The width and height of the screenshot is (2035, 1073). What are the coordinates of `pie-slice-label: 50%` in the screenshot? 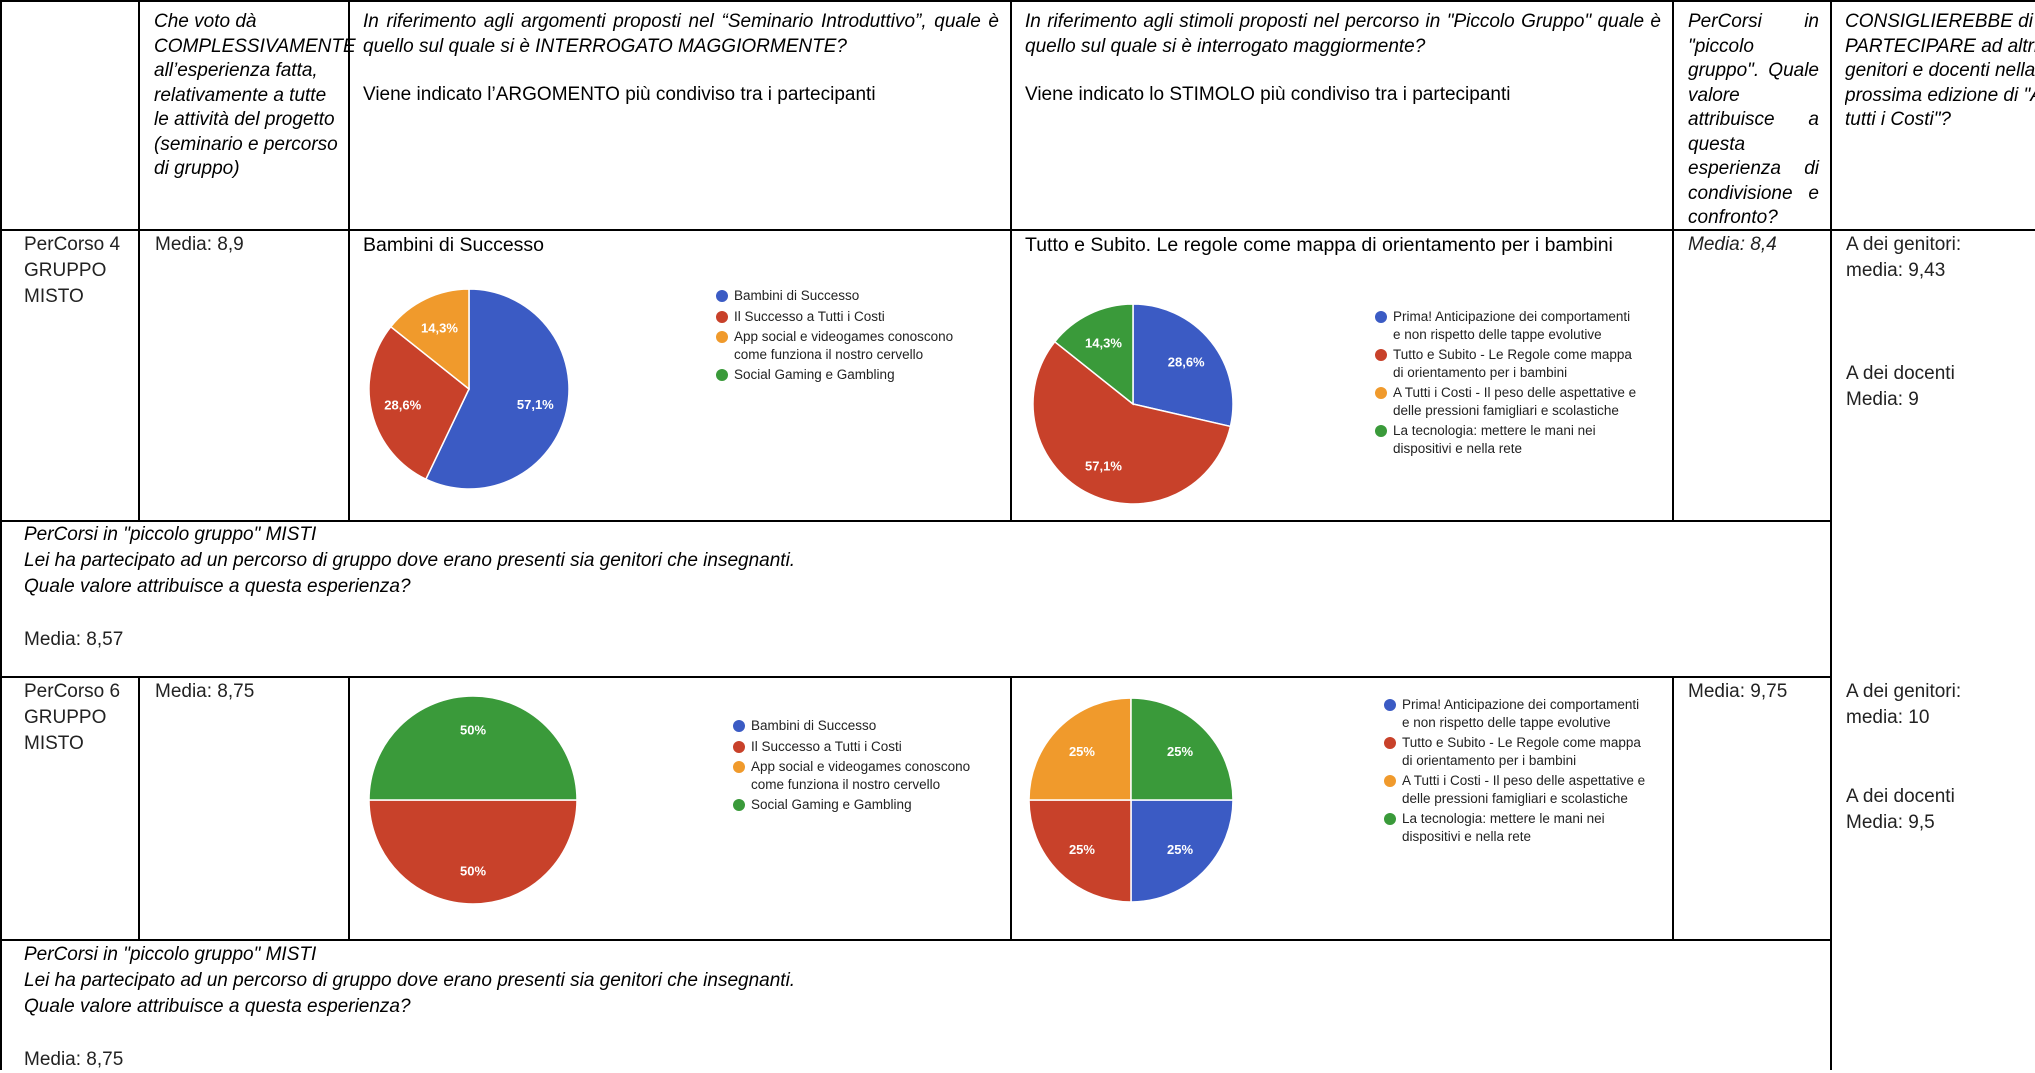 It's located at (473, 729).